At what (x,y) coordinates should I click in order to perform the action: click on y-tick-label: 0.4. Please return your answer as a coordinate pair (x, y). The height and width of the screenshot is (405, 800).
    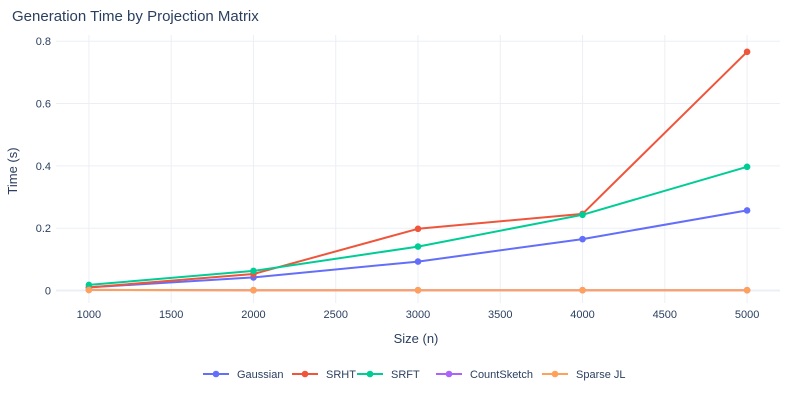
    Looking at the image, I should click on (43, 167).